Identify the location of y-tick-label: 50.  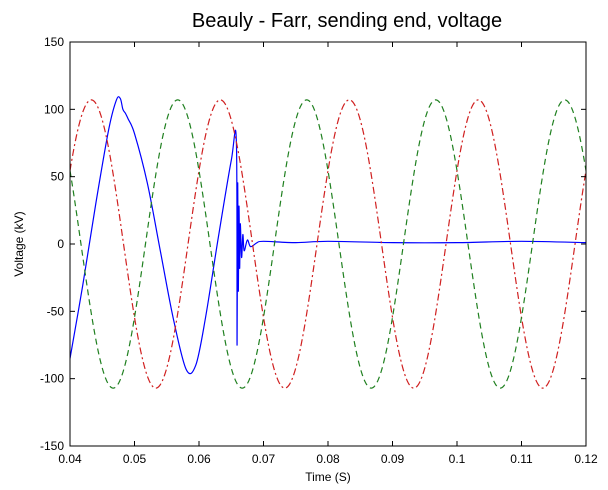
(58, 177).